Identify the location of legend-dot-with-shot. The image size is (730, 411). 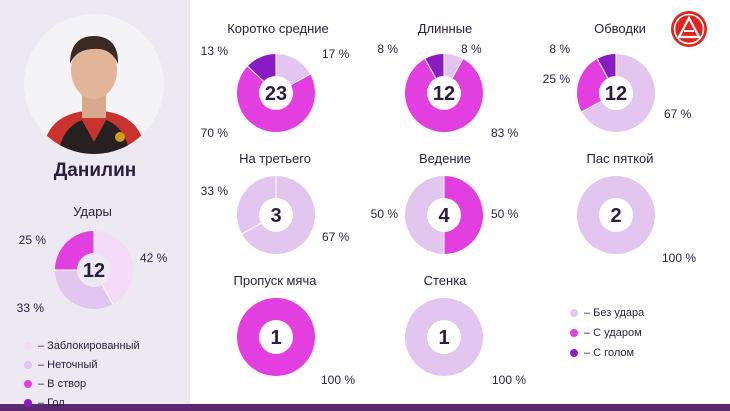
(574, 333).